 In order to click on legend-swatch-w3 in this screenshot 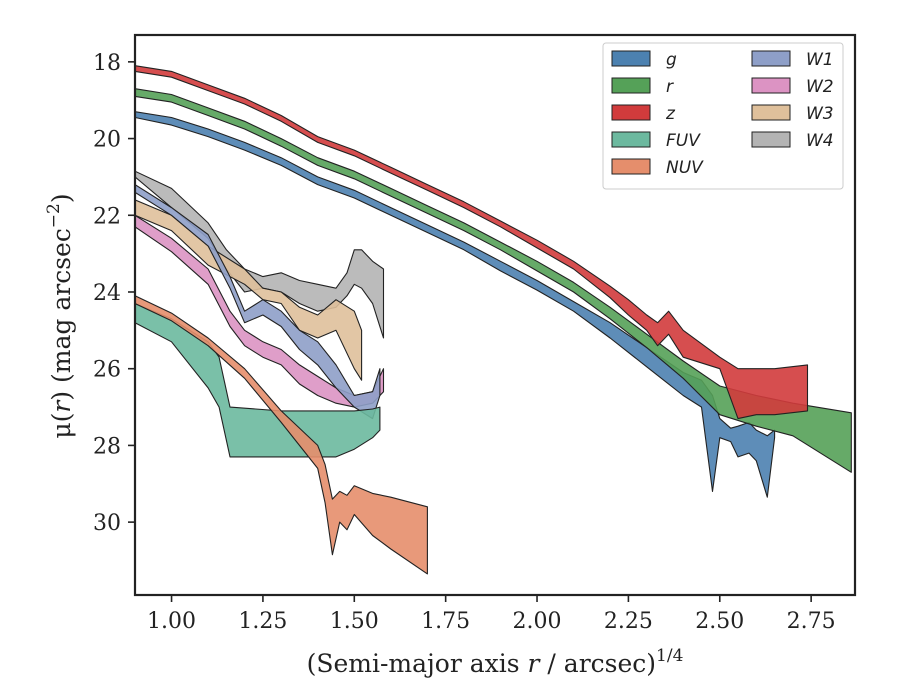, I will do `click(771, 112)`.